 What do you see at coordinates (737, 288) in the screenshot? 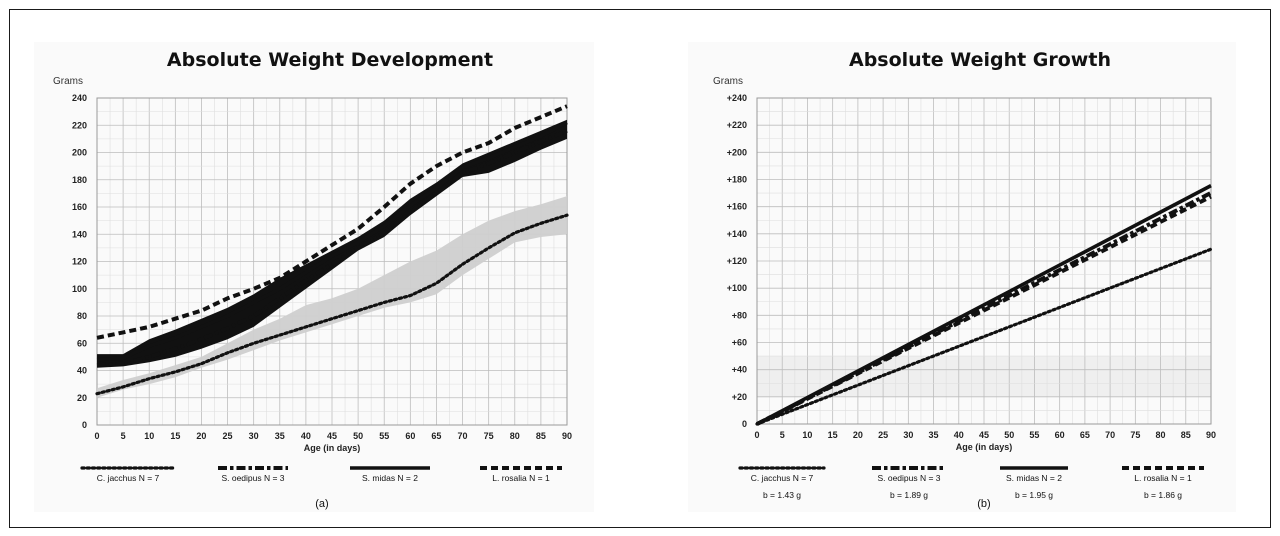
I see `y-tick-label: +100` at bounding box center [737, 288].